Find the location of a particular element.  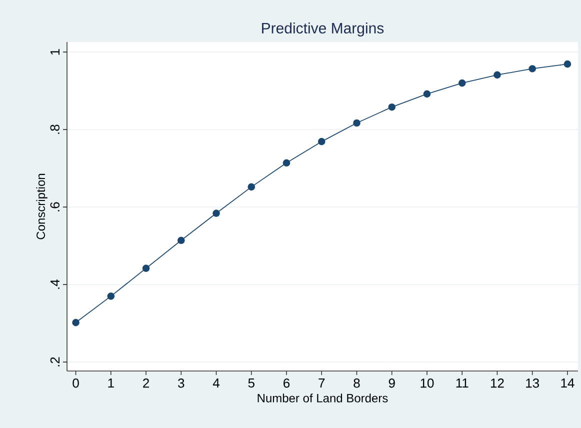

x-tick-label: 4 is located at coordinates (216, 383).